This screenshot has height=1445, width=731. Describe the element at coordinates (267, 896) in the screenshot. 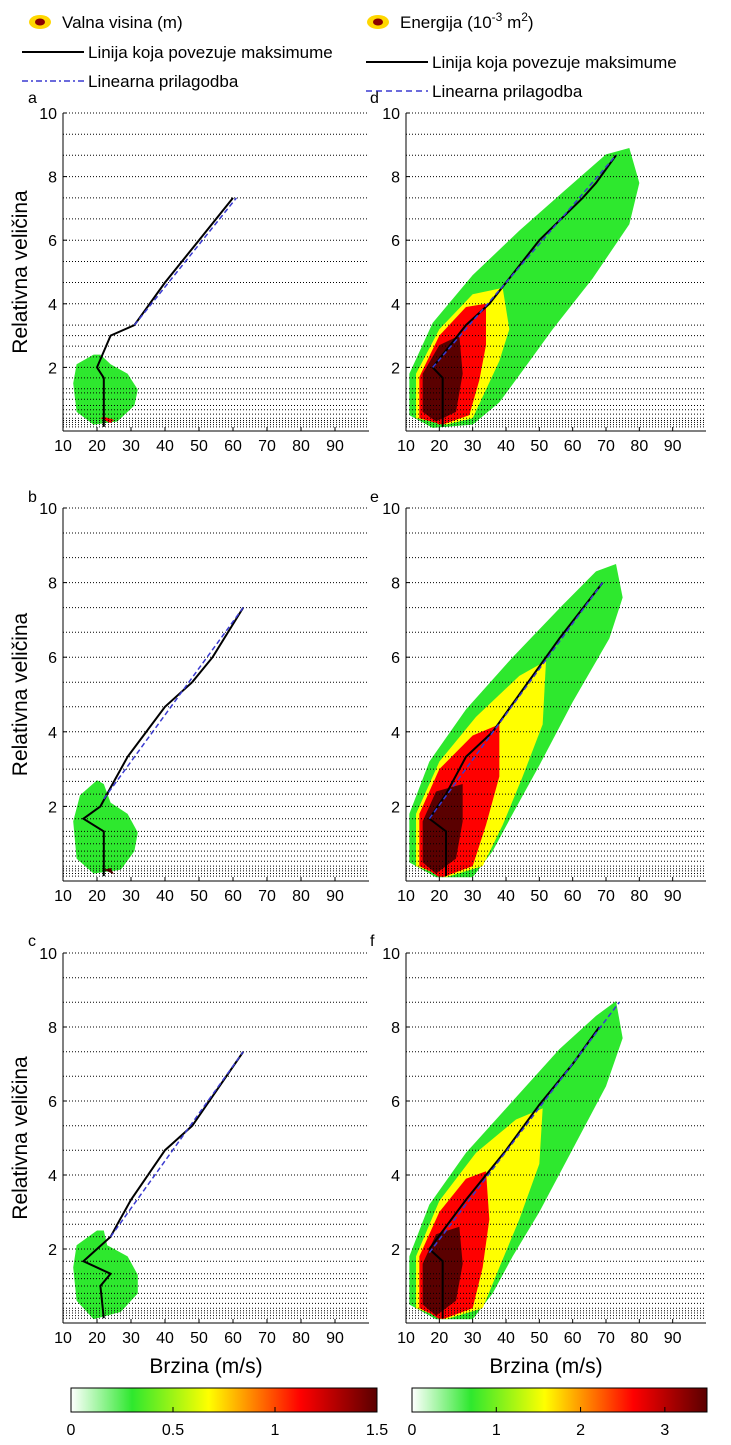

I see `panel-b-xtick-70: 70` at that location.